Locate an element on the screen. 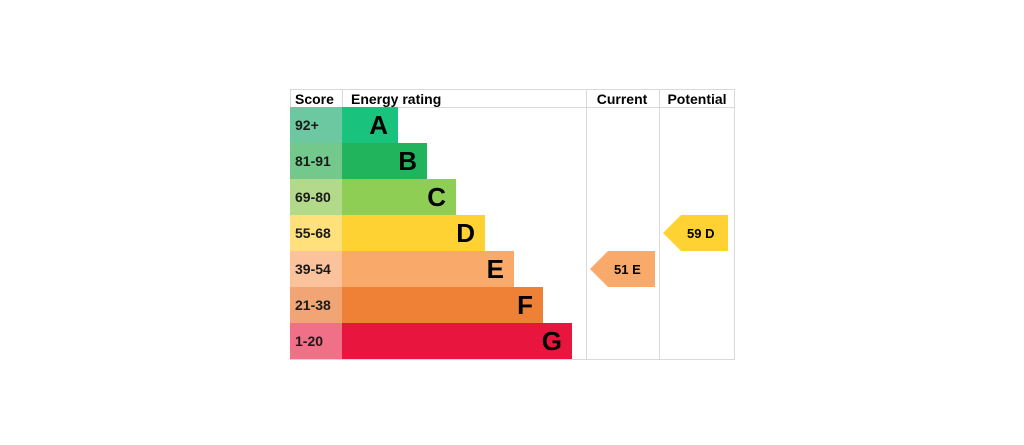  score-cell-a is located at coordinates (316, 125).